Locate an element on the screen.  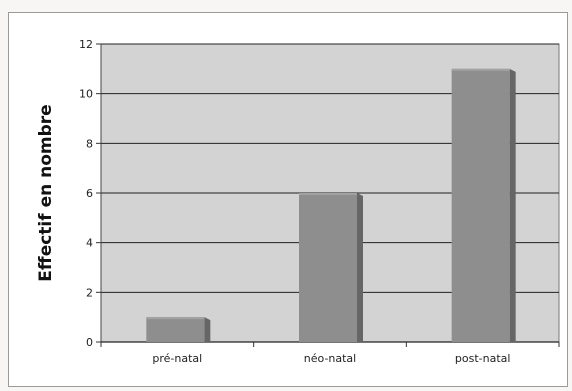
y-tick-label: 6 is located at coordinates (89, 193).